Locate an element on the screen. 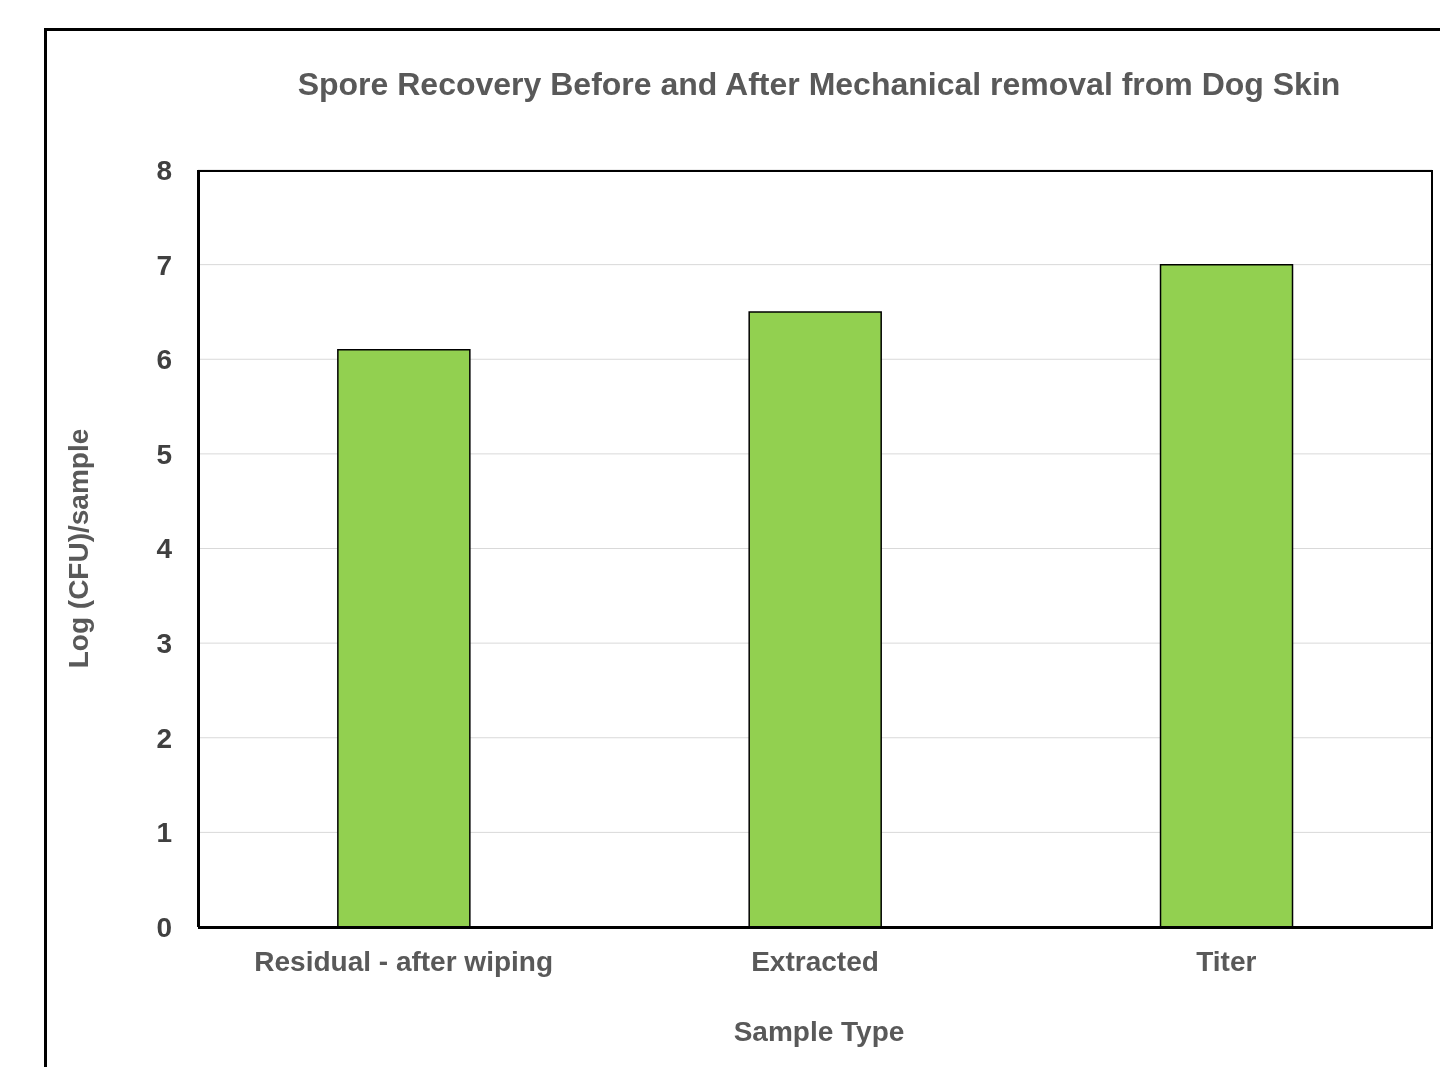 The image size is (1440, 1067). y-tick-label: 7 is located at coordinates (164, 265).